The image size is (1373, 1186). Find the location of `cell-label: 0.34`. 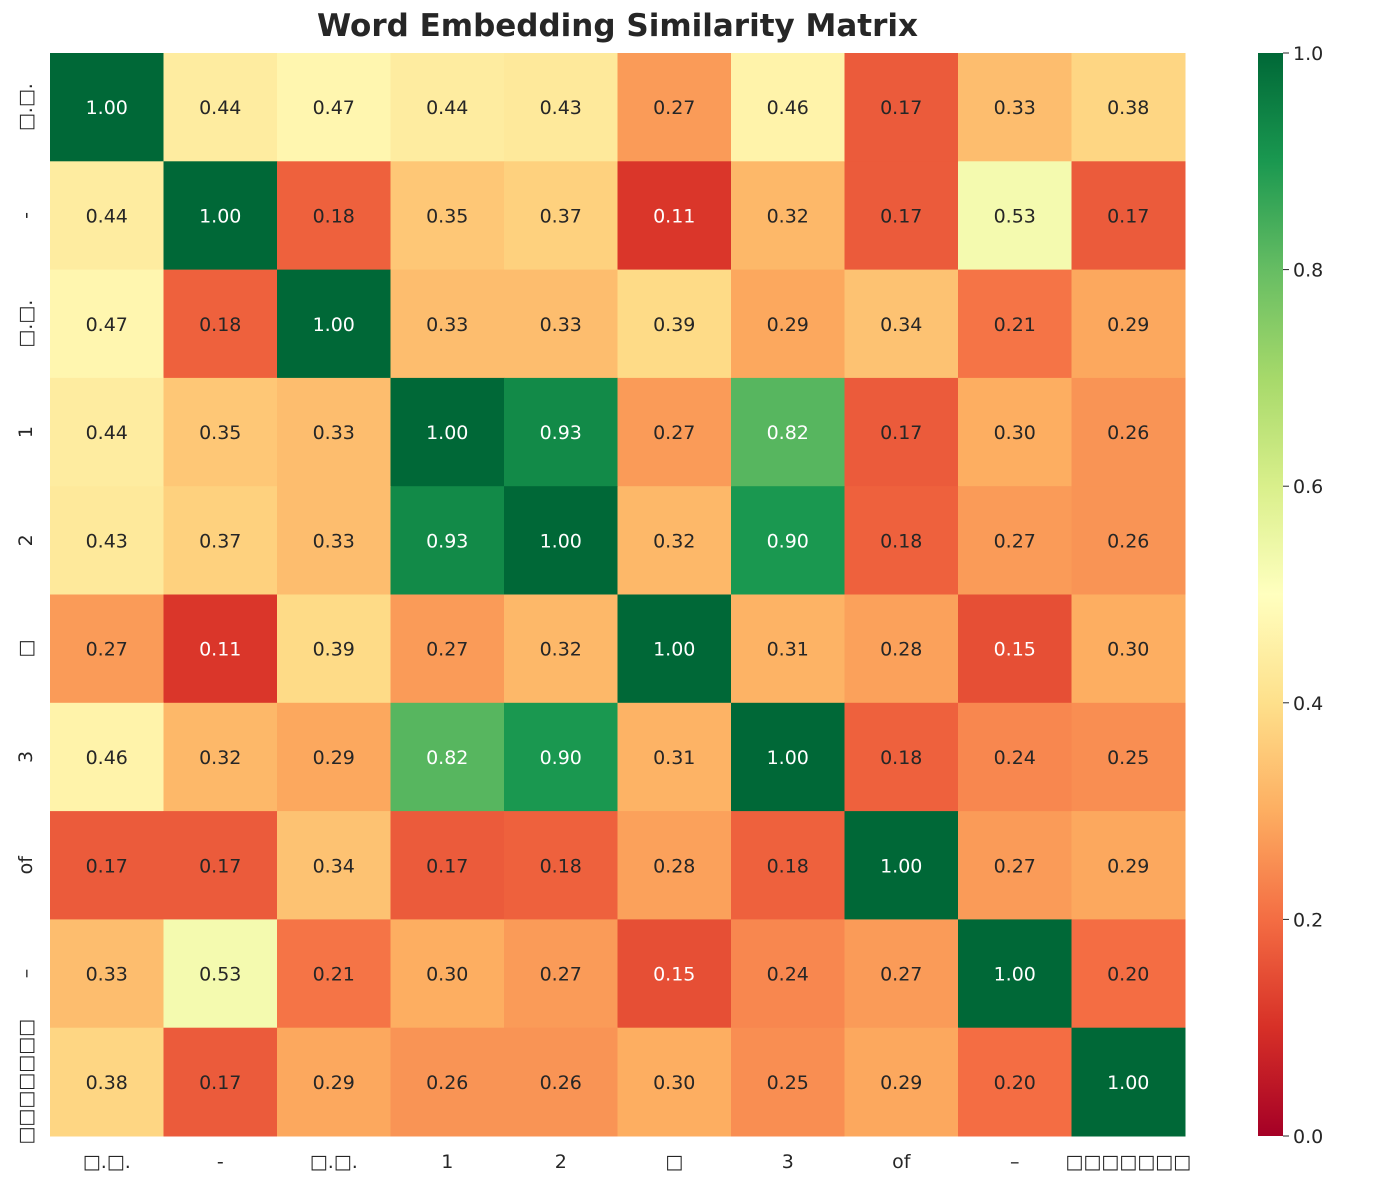

cell-label: 0.34 is located at coordinates (901, 325).